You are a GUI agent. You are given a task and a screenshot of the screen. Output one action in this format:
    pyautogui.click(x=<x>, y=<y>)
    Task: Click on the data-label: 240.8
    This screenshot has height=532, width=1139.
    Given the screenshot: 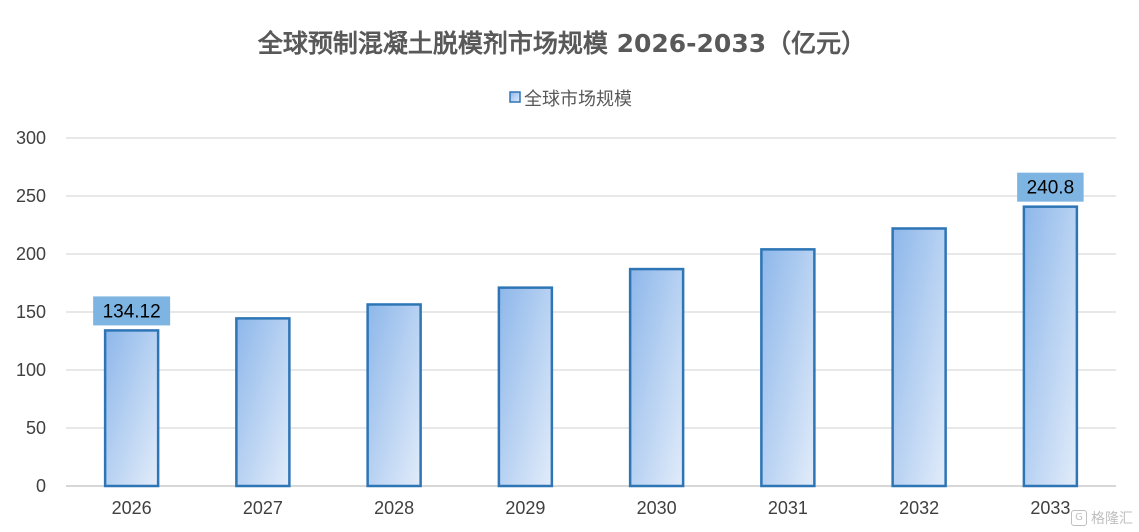 What is the action you would take?
    pyautogui.click(x=1050, y=187)
    